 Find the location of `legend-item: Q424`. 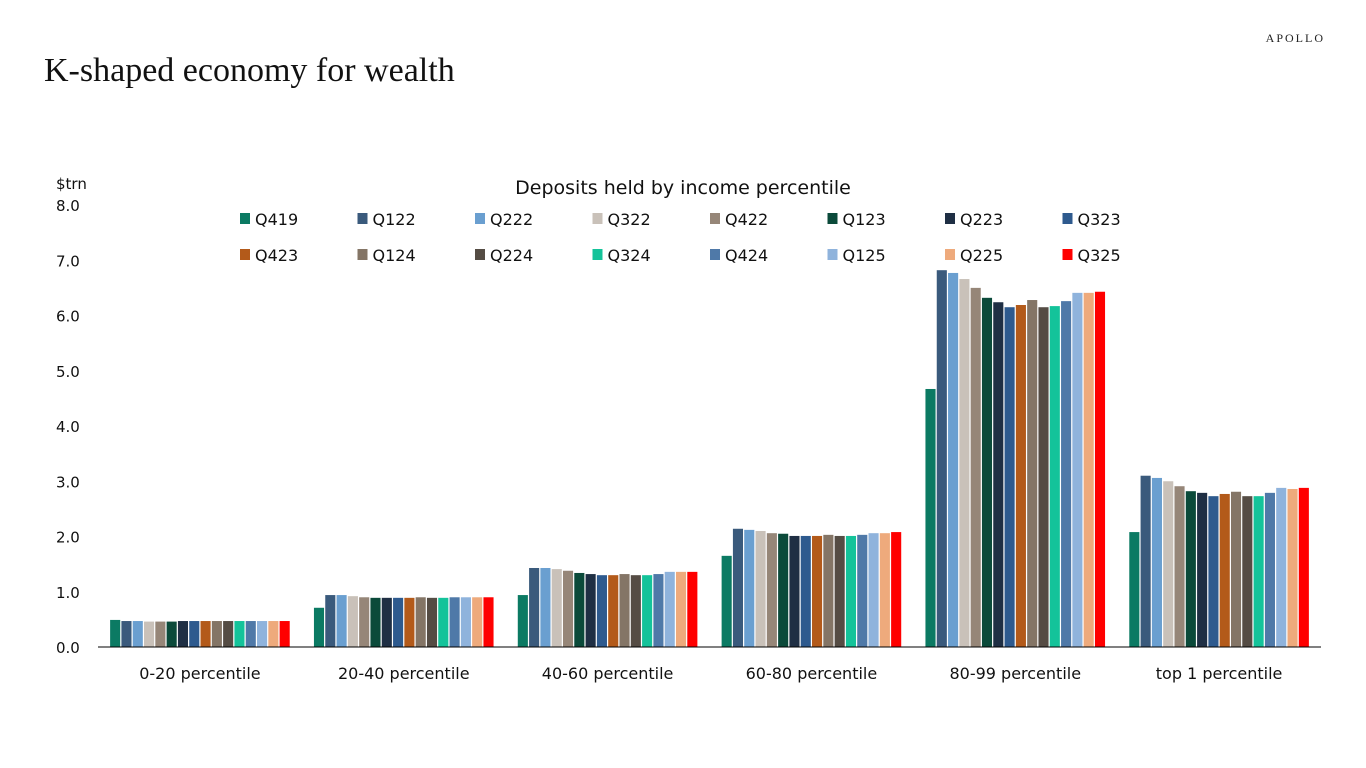

legend-item: Q424 is located at coordinates (739, 255).